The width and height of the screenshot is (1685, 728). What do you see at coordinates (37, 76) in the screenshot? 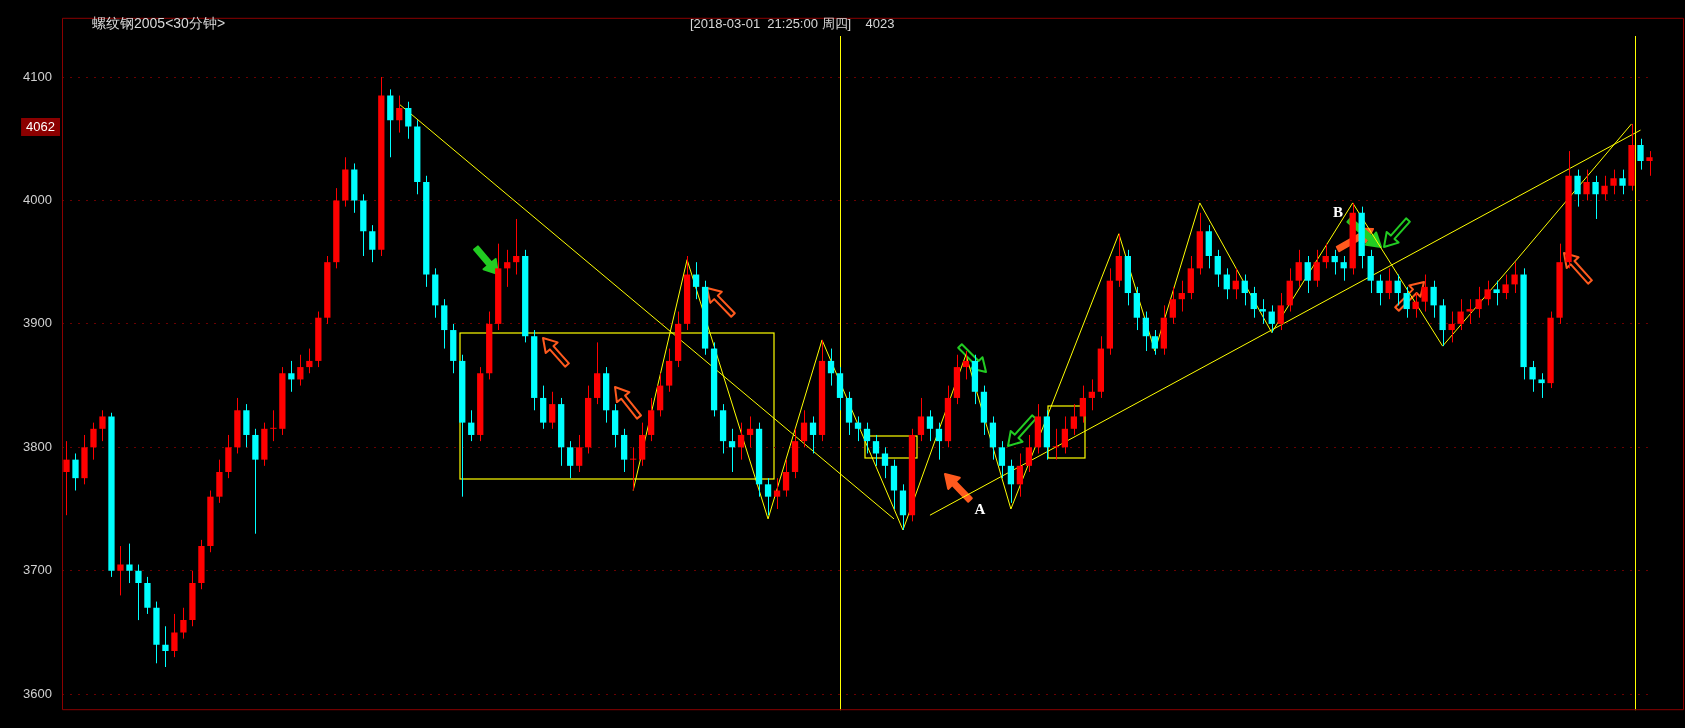
I see `y-tick-label: 4100` at bounding box center [37, 76].